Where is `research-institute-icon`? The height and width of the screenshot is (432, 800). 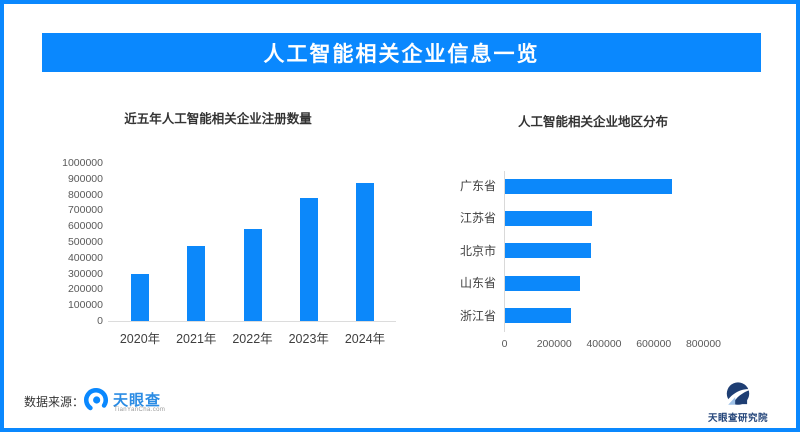
research-institute-icon is located at coordinates (738, 395).